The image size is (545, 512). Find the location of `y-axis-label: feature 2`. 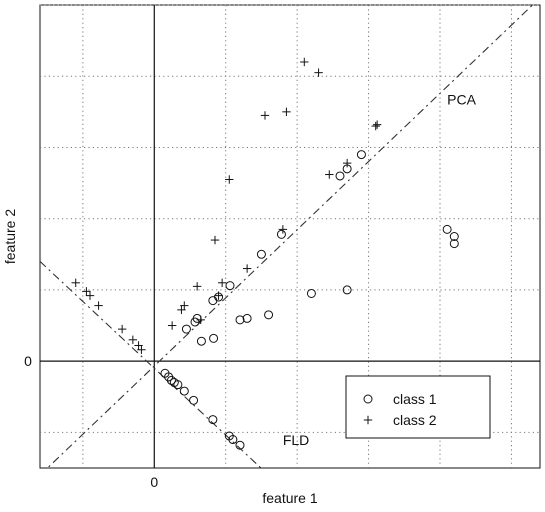

y-axis-label: feature 2 is located at coordinates (10, 236).